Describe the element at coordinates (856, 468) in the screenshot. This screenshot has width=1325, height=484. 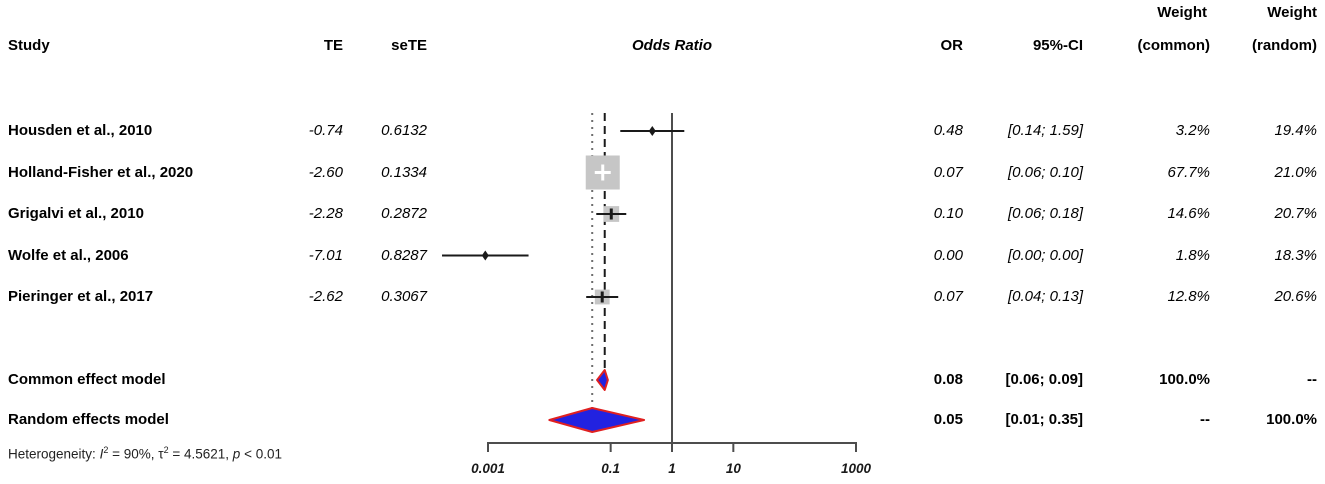
I see `x-axis-tick-label: 1000` at that location.